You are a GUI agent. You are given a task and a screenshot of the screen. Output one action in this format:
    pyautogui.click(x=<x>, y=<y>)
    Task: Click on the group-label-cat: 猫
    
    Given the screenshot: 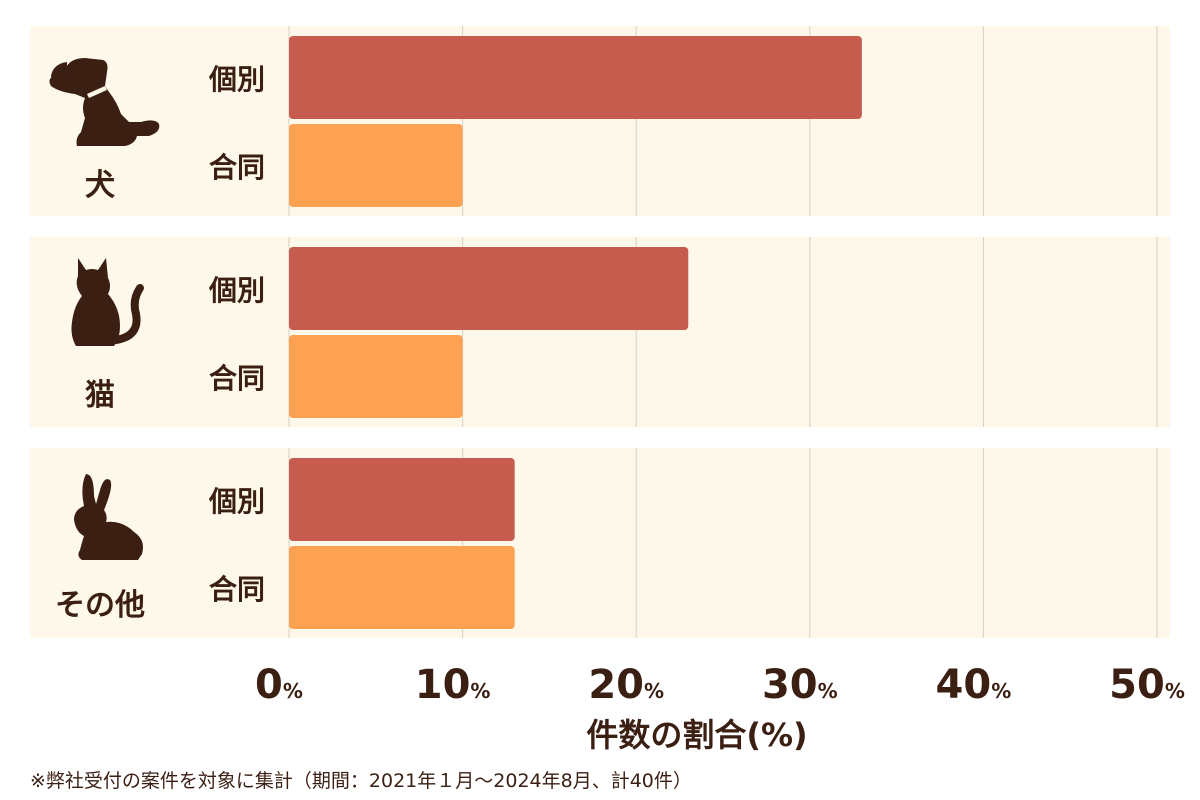 What is the action you would take?
    pyautogui.click(x=100, y=395)
    